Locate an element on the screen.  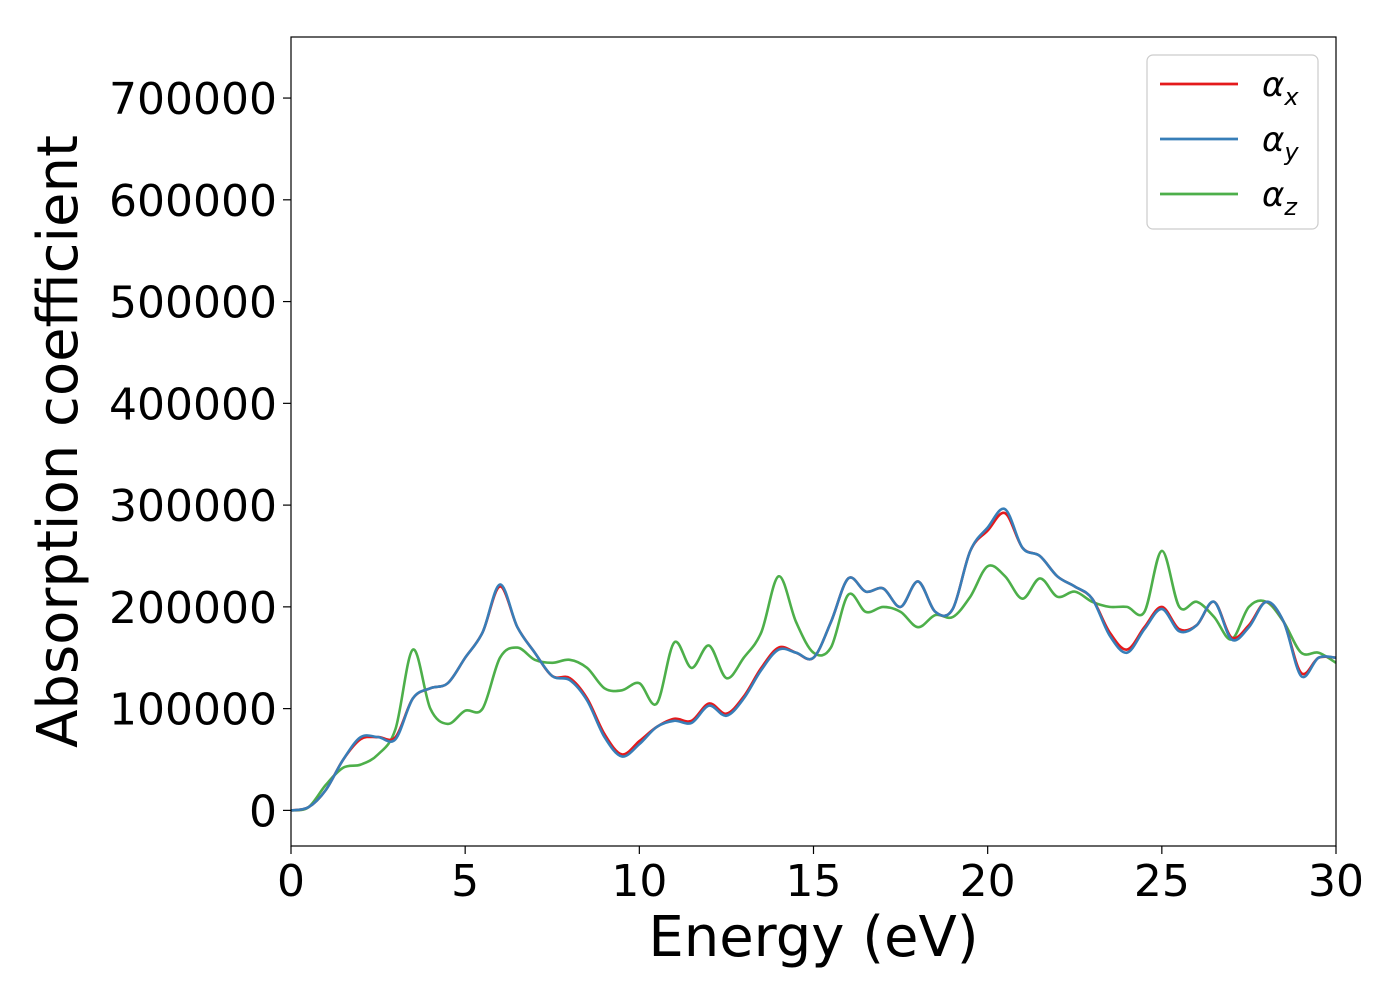
y-tick-label: 300000 is located at coordinates (193, 506).